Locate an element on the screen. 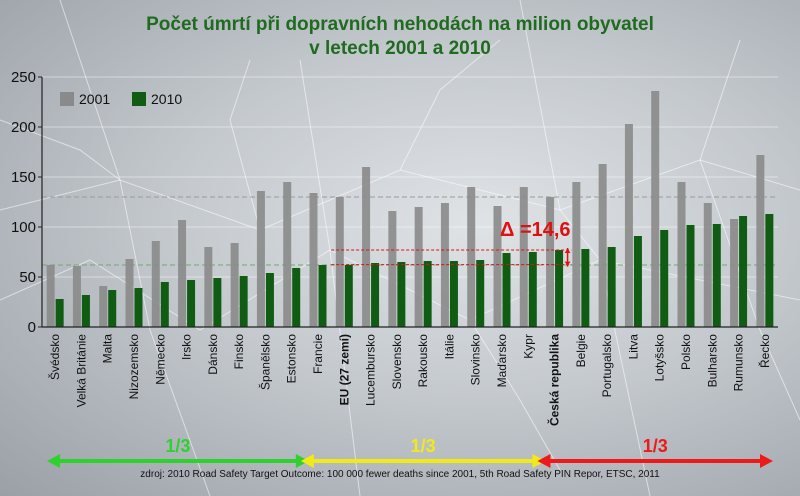  bar-2010-irsko is located at coordinates (191, 303).